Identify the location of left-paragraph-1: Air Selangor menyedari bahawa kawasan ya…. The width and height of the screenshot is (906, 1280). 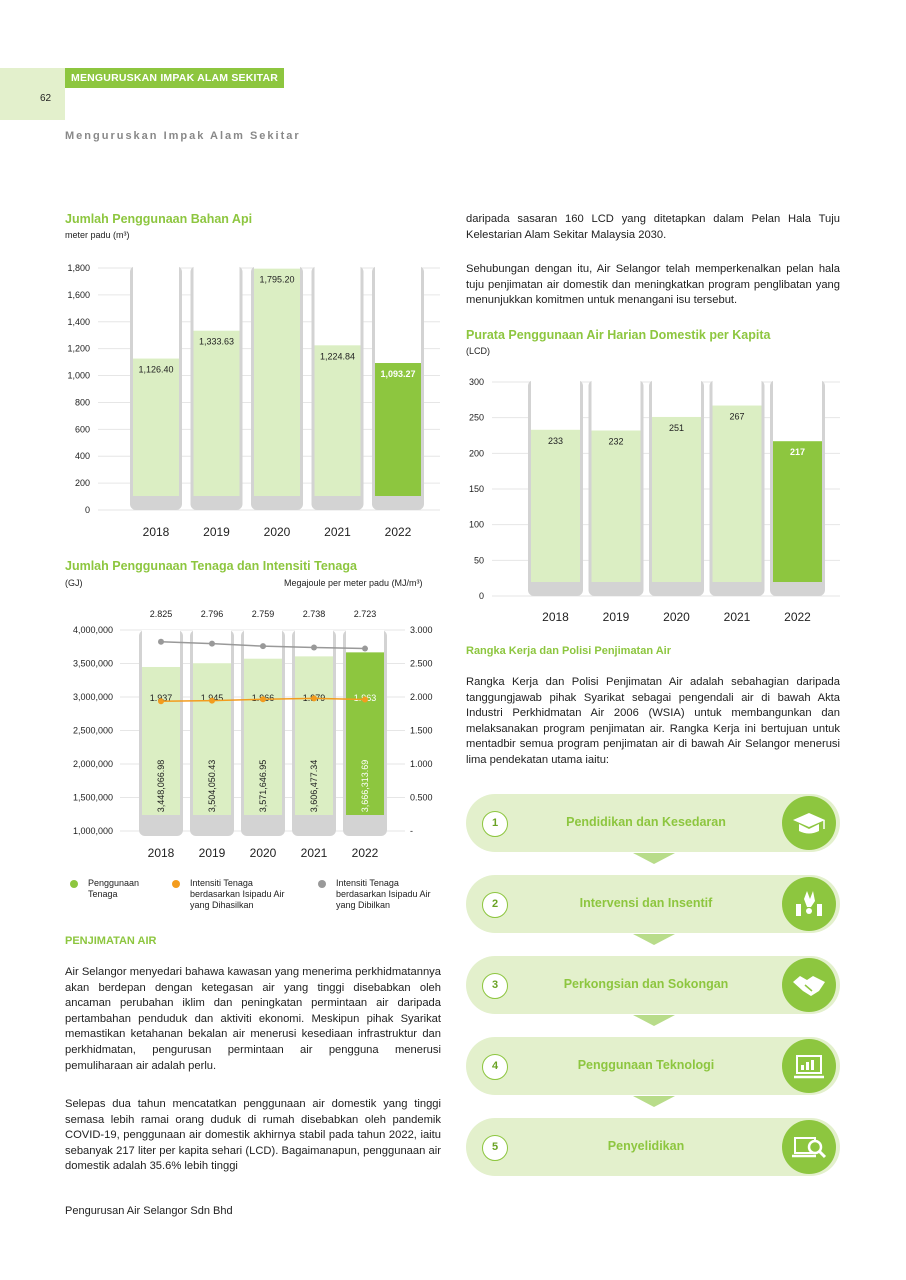
(253, 1019).